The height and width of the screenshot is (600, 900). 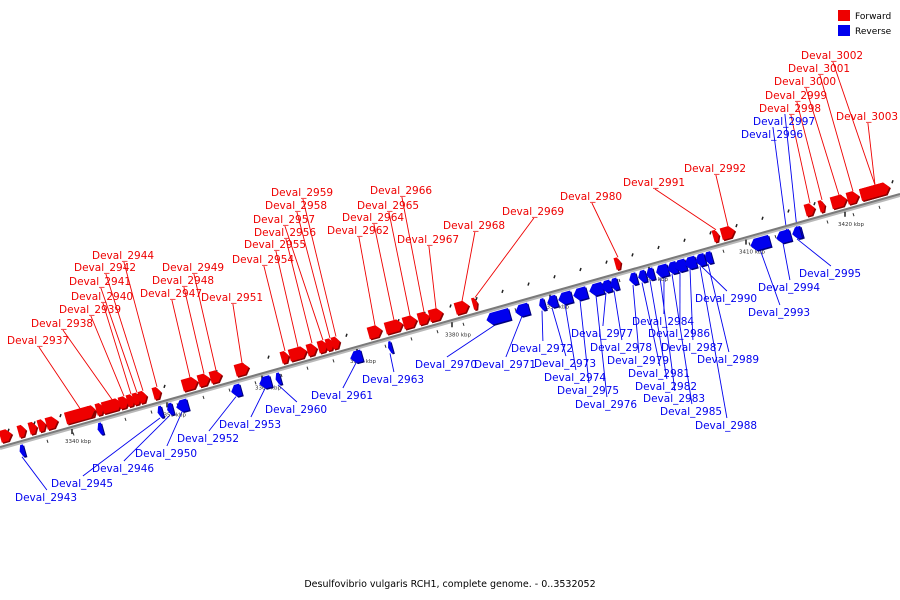 I want to click on gene-label: Deval_2948, so click(x=183, y=281).